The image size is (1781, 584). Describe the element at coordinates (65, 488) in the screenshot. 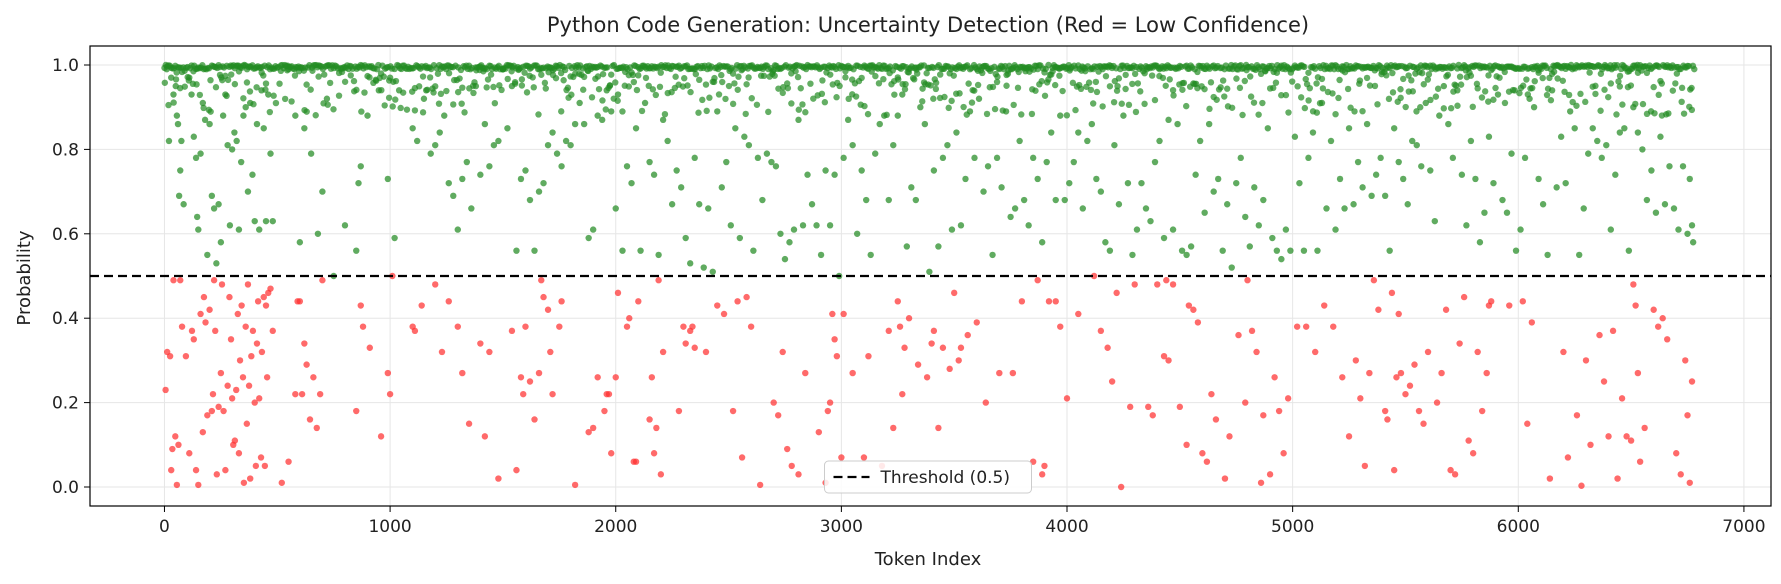

I see `y-tick-label: 0.0` at that location.